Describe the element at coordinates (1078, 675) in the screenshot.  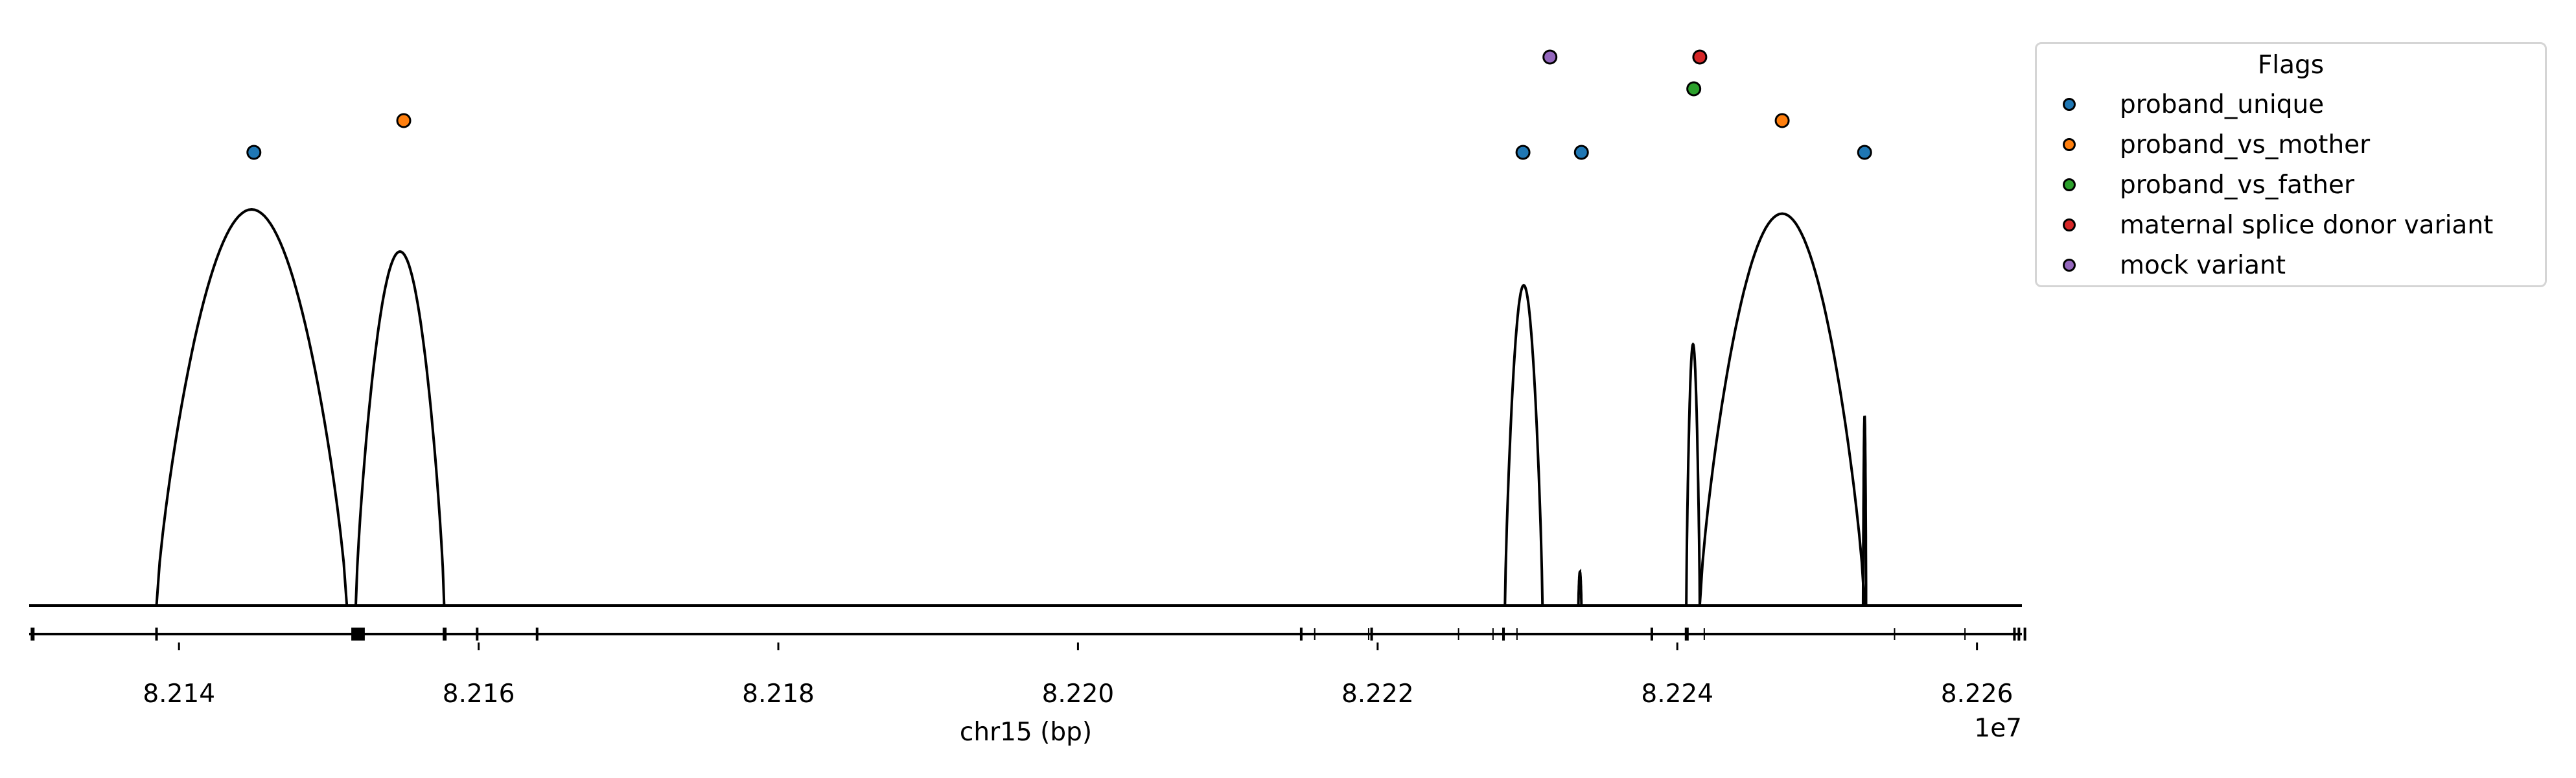
I see `x-axis: 8.214 8.216 8.218 8.220 8.222 8.224 8.226` at that location.